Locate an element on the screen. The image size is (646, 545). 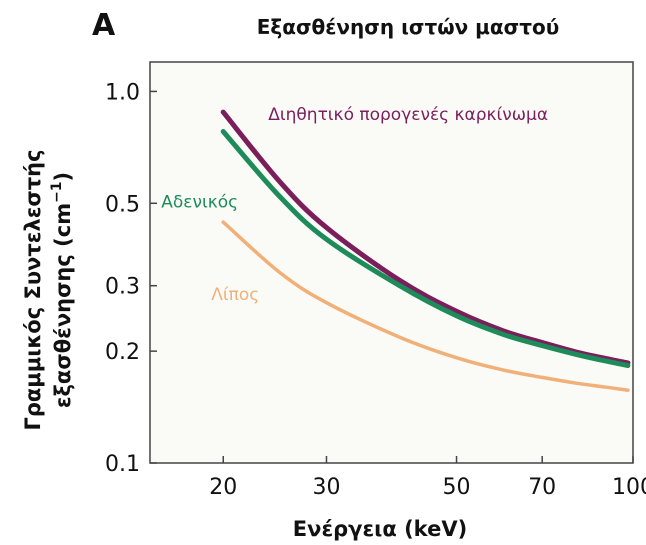
y-axis: 0.1 0.2 0.3 0.5 1.0 is located at coordinates (131, 278).